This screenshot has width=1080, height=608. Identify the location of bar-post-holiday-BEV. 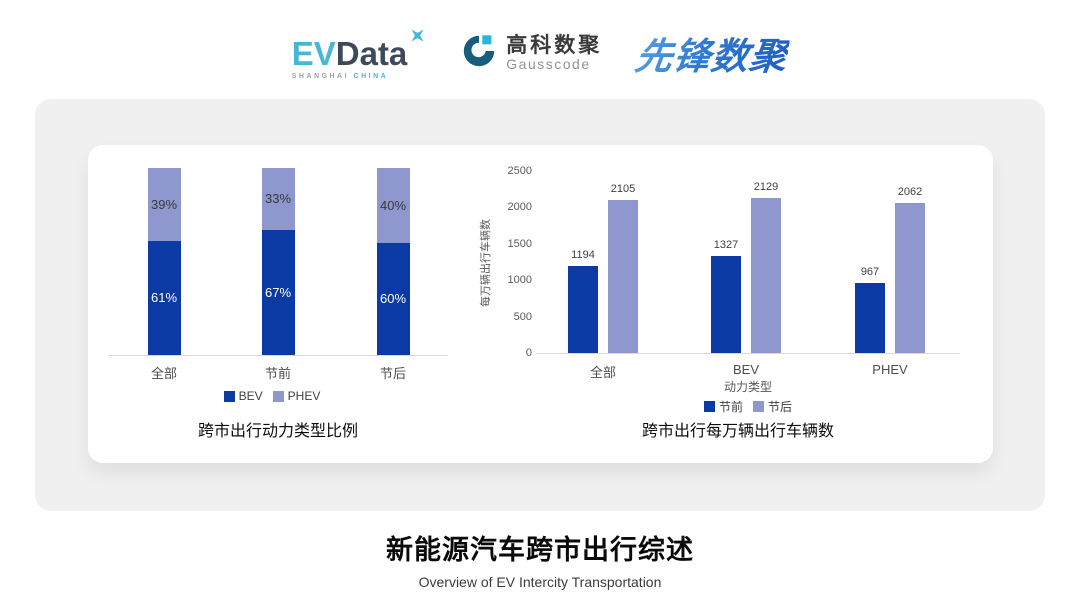
(766, 275).